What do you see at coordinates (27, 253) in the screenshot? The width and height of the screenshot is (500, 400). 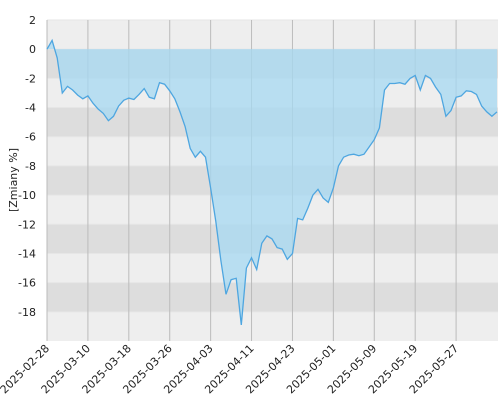 I see `y-tick-label: -14` at bounding box center [27, 253].